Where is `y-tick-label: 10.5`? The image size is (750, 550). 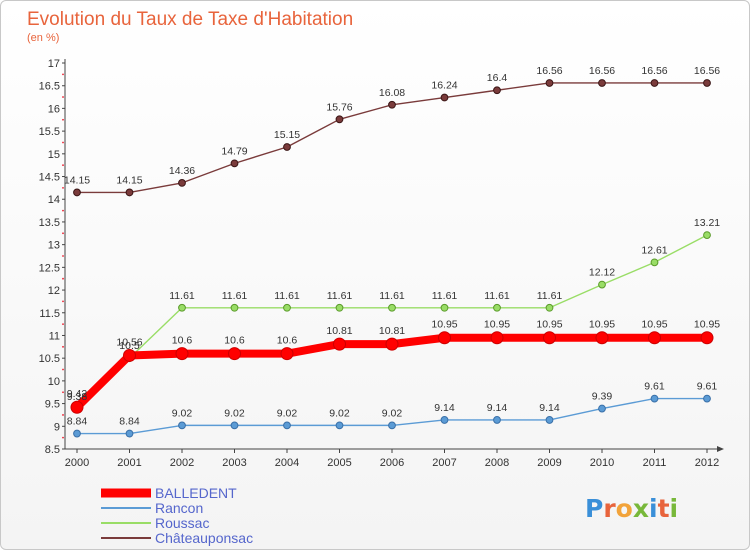 y-tick-label: 10.5 is located at coordinates (49, 359).